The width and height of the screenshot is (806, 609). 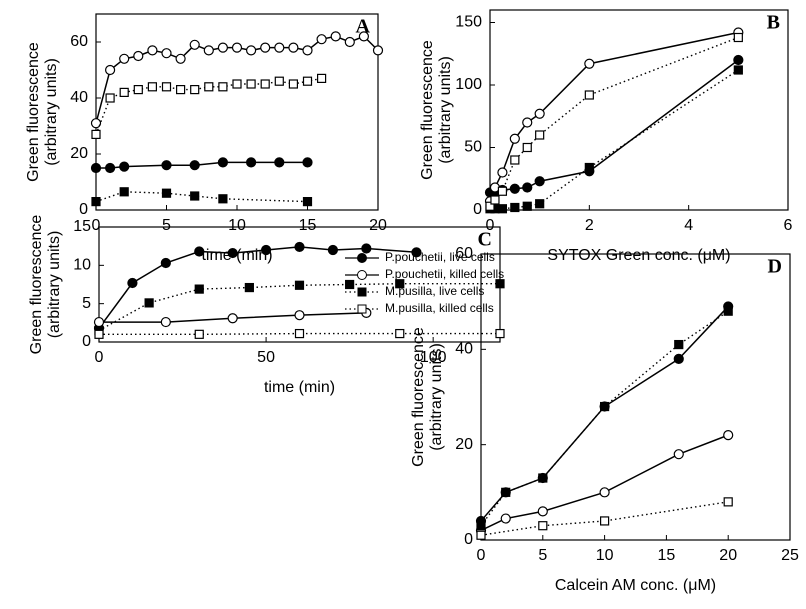 What do you see at coordinates (589, 225) in the screenshot?
I see `x-tick-label: 2` at bounding box center [589, 225].